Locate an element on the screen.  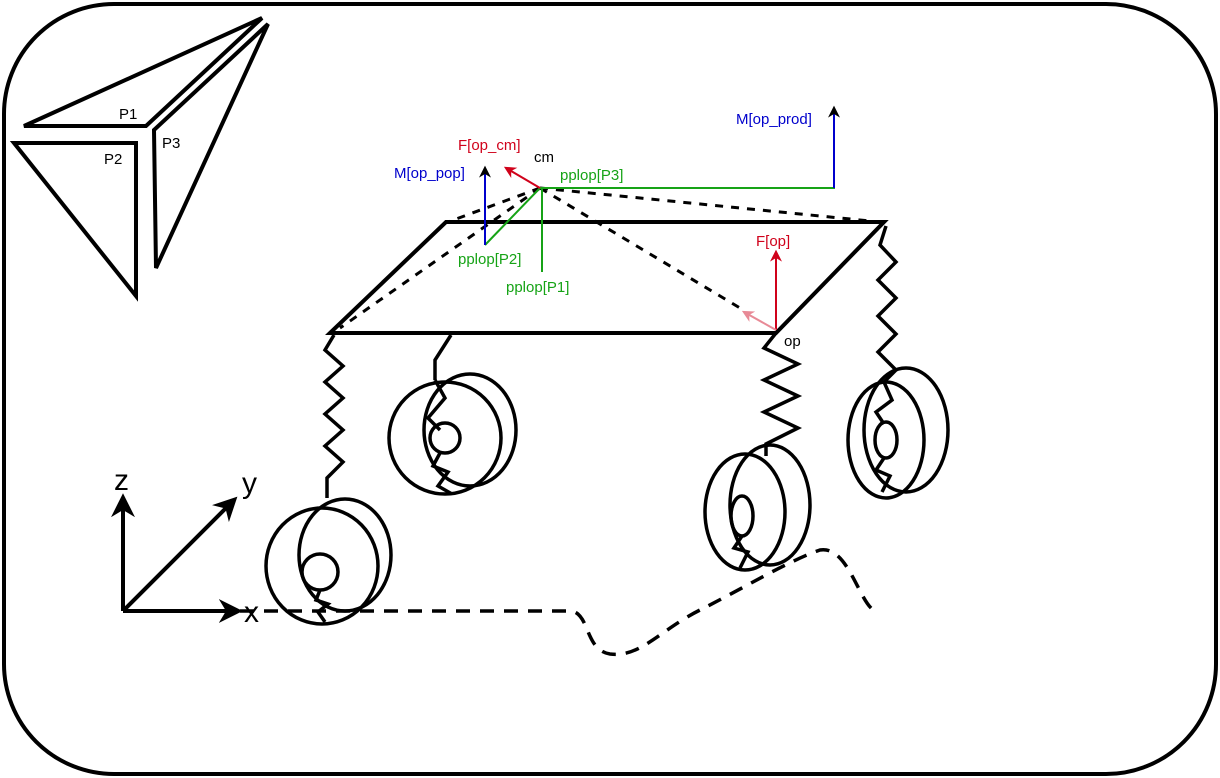
dashed-cm-to-op is located at coordinates (640, 248).